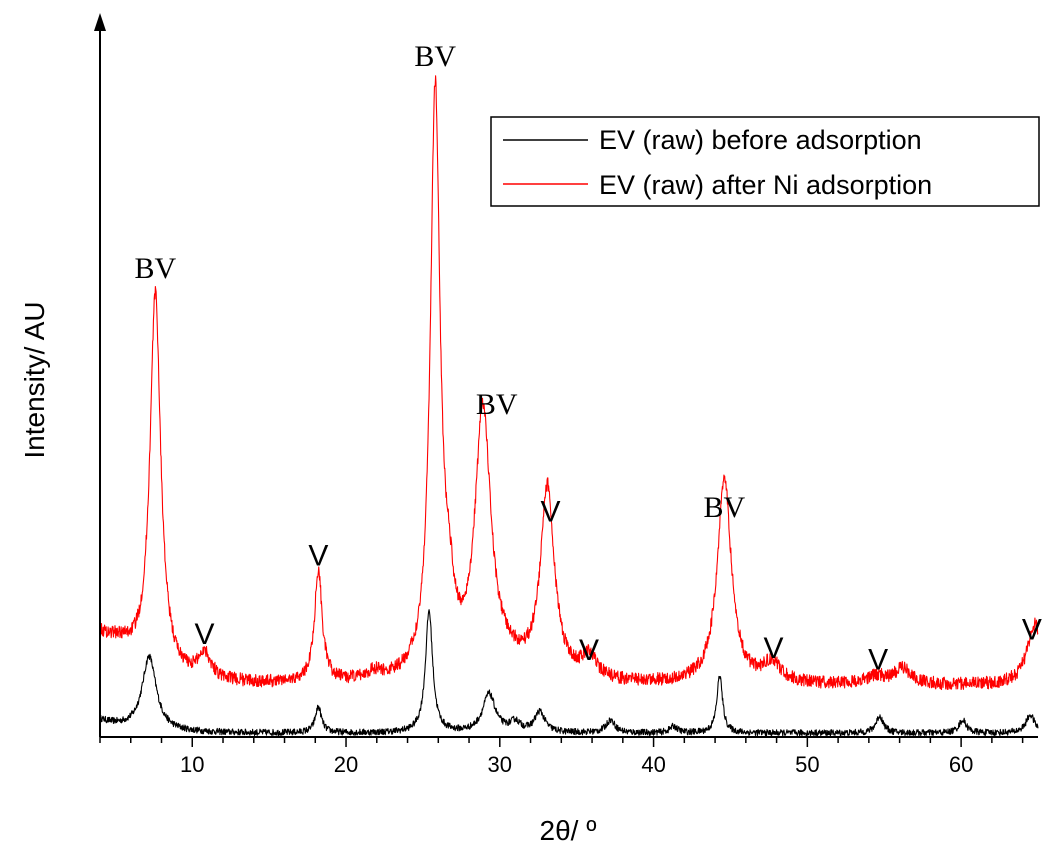 The width and height of the screenshot is (1051, 850). I want to click on x-tick-label: 40, so click(653, 764).